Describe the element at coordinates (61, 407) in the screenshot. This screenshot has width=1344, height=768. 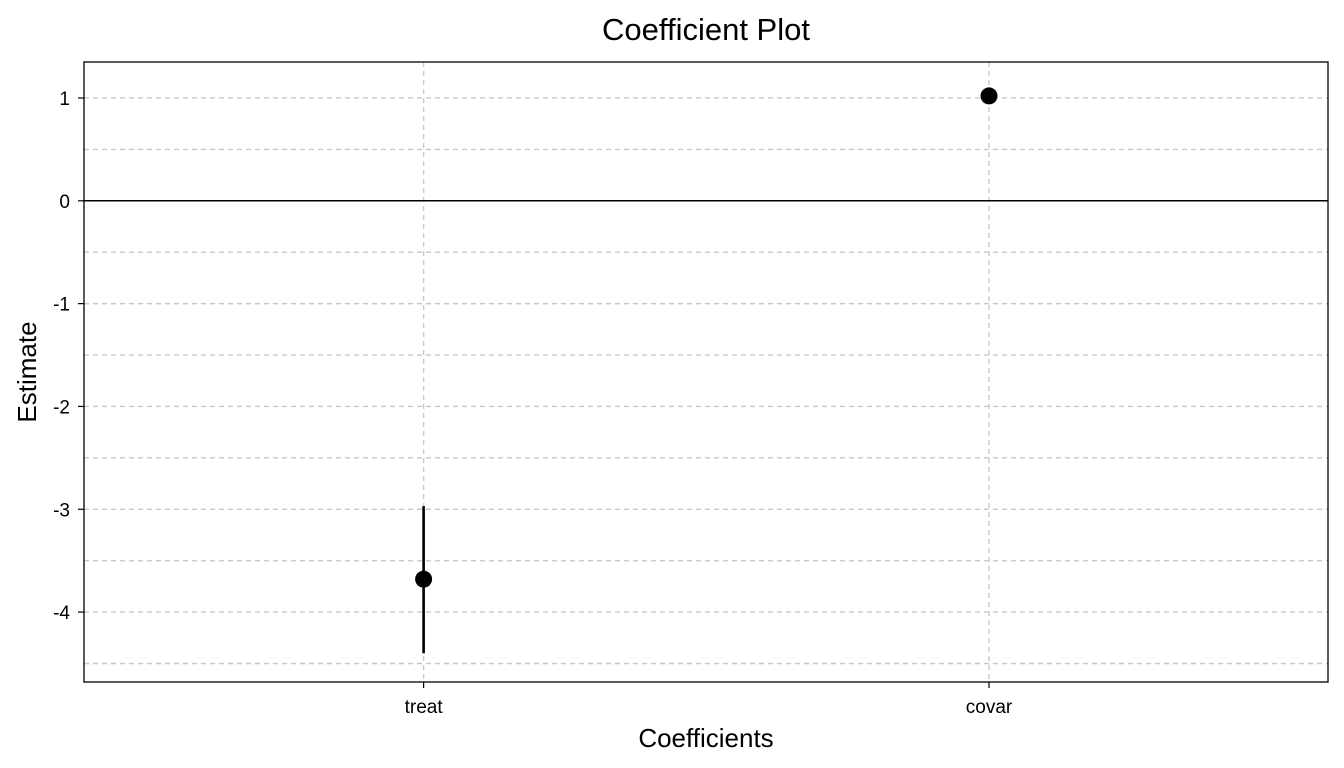
I see `y-tick-label: -2` at that location.